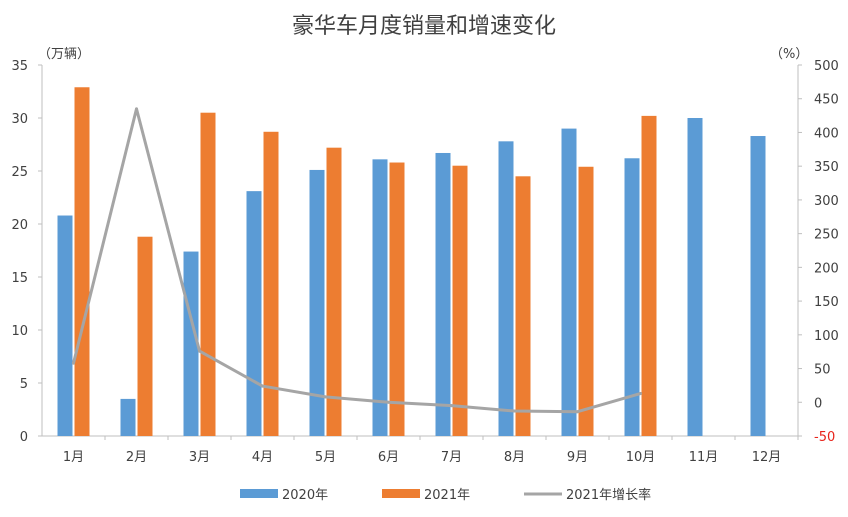 The width and height of the screenshot is (848, 517). What do you see at coordinates (19, 278) in the screenshot?
I see `left-tick-label: 15` at bounding box center [19, 278].